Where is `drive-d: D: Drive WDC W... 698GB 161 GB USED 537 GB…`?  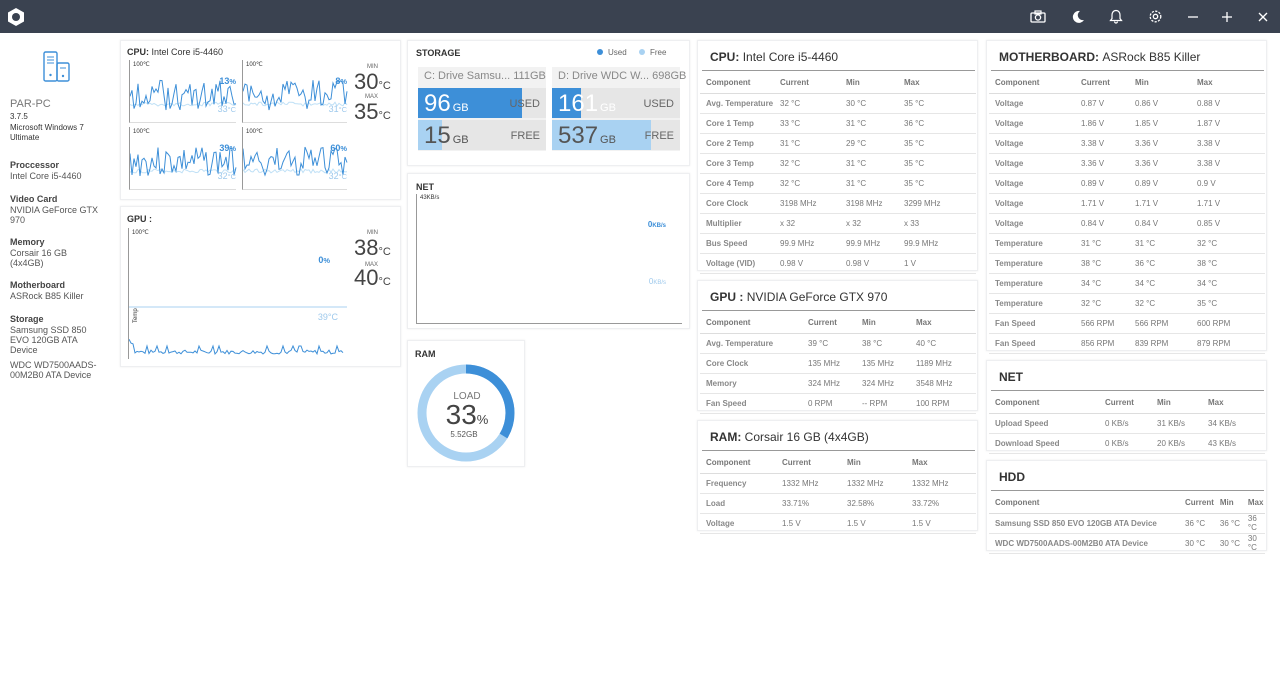 drive-d: D: Drive WDC W... 698GB 161 GB USED 537 GB… is located at coordinates (619, 109).